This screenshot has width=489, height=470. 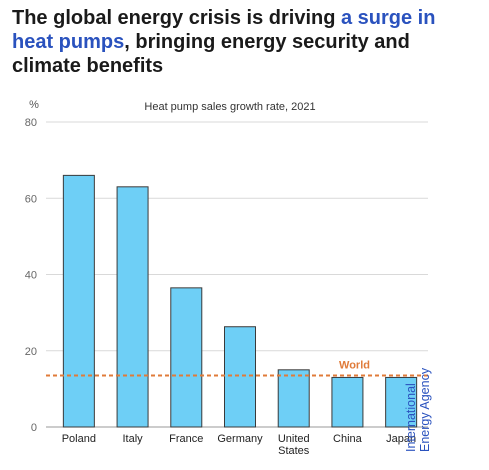 I want to click on bar-japan, so click(x=401, y=402).